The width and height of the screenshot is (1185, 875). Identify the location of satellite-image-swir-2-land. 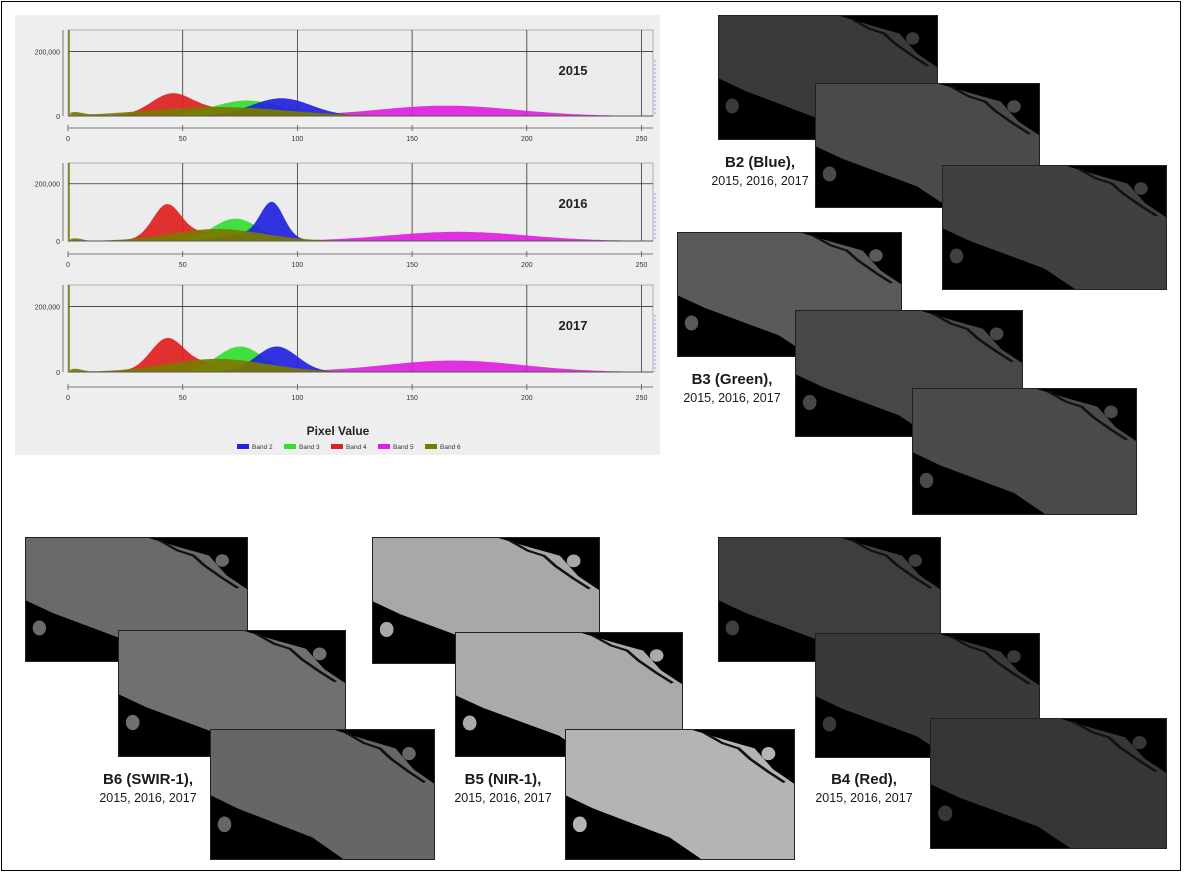
(232, 693).